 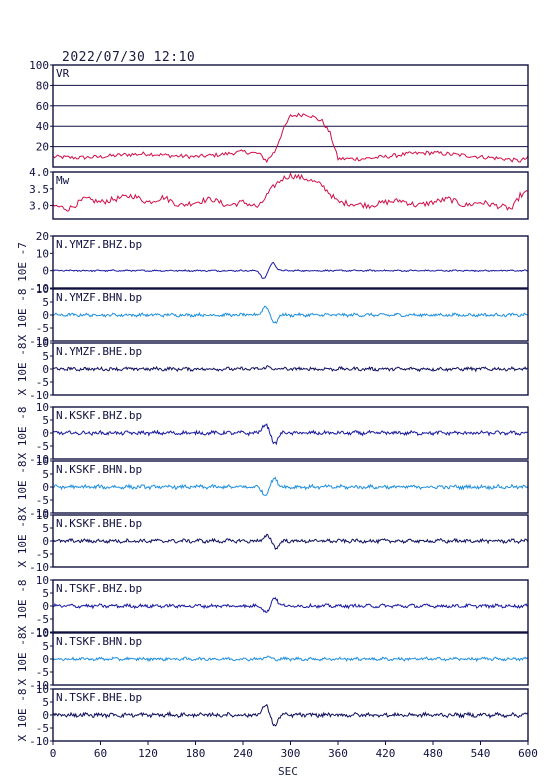 What do you see at coordinates (22, 262) in the screenshot?
I see `y-axis-unit-label: 10E -7` at bounding box center [22, 262].